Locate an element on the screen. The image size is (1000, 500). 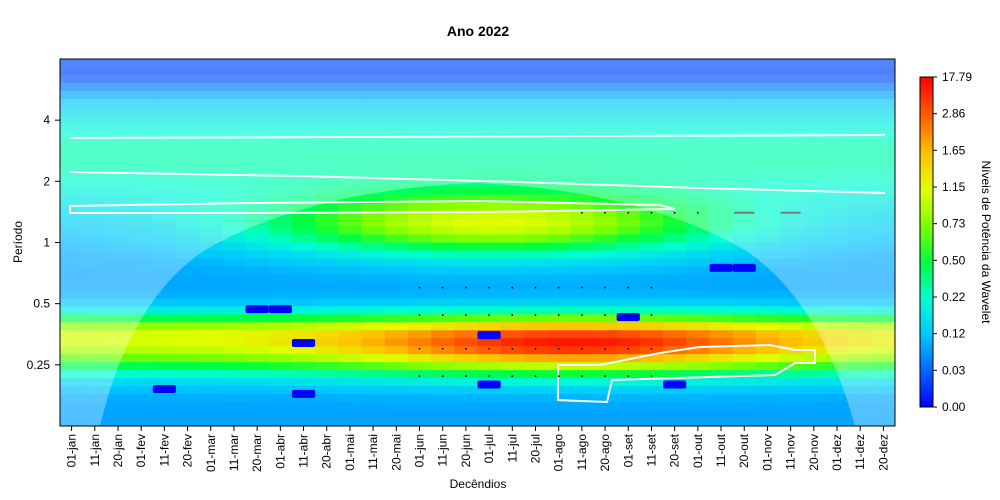
colorbar-tick-label: 0.22 is located at coordinates (954, 297).